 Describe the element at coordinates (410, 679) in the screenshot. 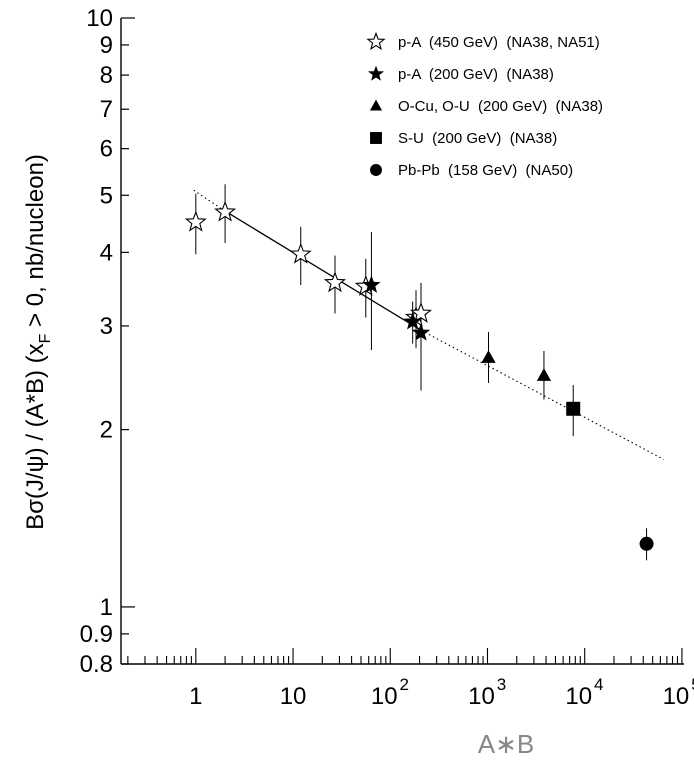

I see `x-axis-ticks: 110102103104105` at that location.